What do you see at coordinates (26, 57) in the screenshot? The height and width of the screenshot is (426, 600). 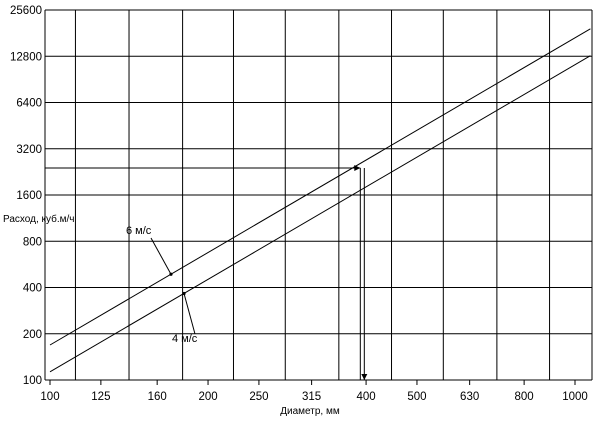 I see `y-tick-label: 12800` at bounding box center [26, 57].